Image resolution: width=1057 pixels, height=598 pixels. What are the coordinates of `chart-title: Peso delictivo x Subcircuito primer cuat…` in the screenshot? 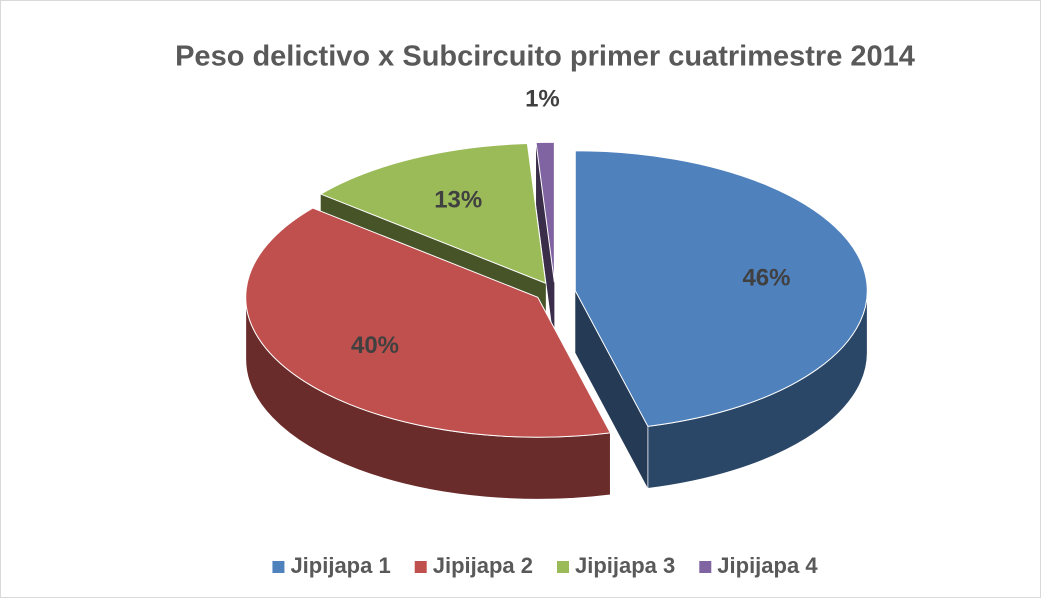 It's located at (545, 57).